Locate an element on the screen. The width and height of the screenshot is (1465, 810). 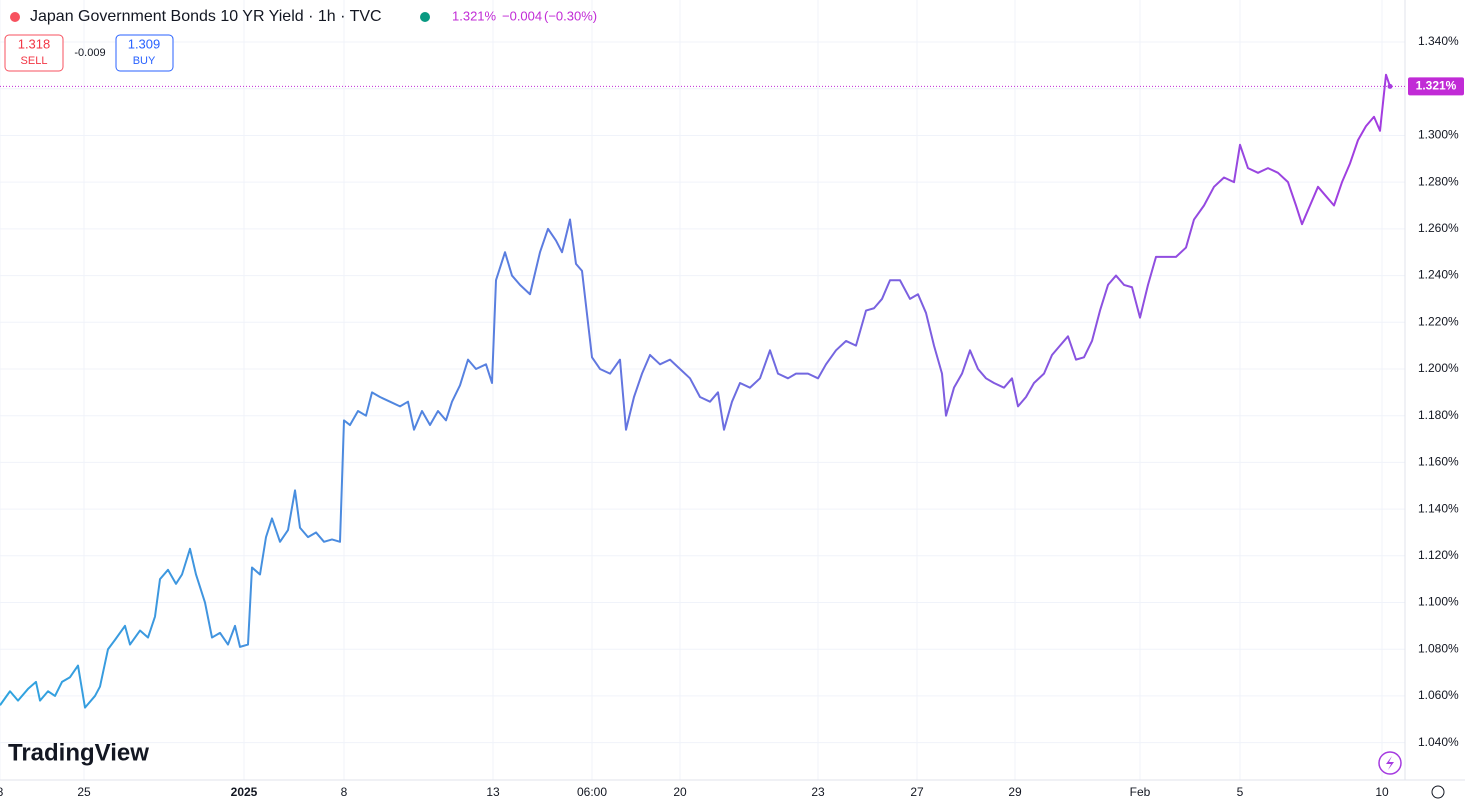
price: 1.321% is located at coordinates (474, 15).